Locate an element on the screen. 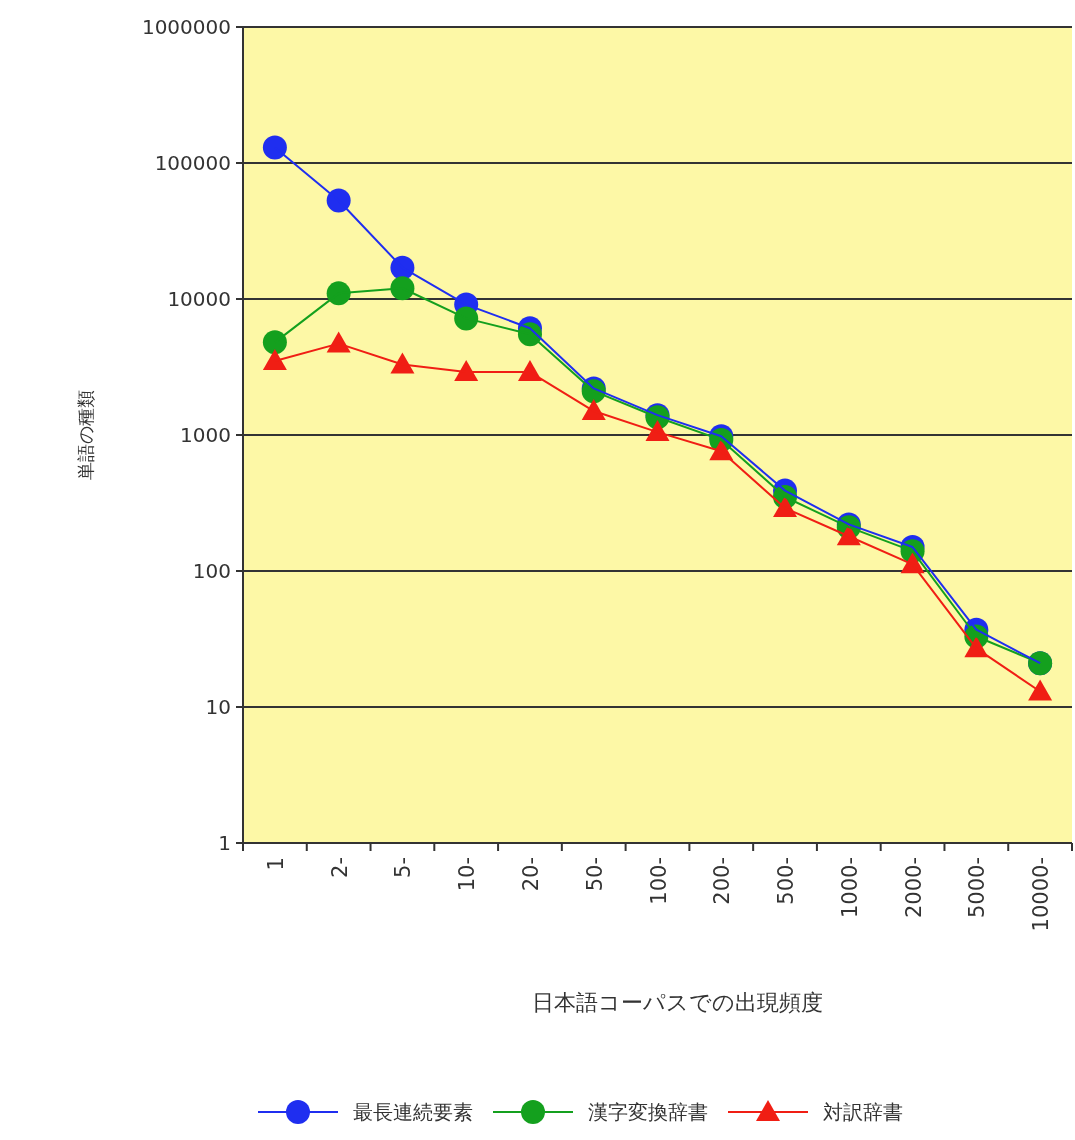  x-tick-label: 200- is located at coordinates (722, 881).